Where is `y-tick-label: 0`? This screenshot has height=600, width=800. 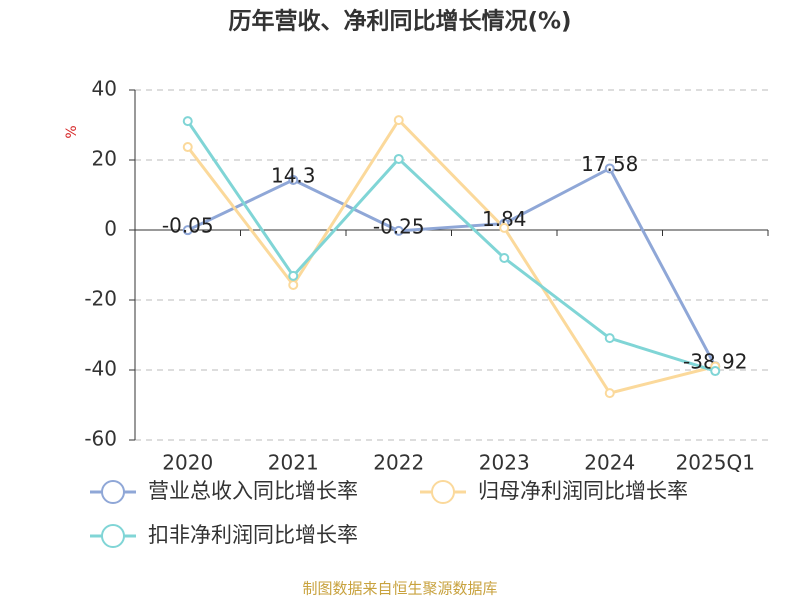
y-tick-label: 0 is located at coordinates (110, 229).